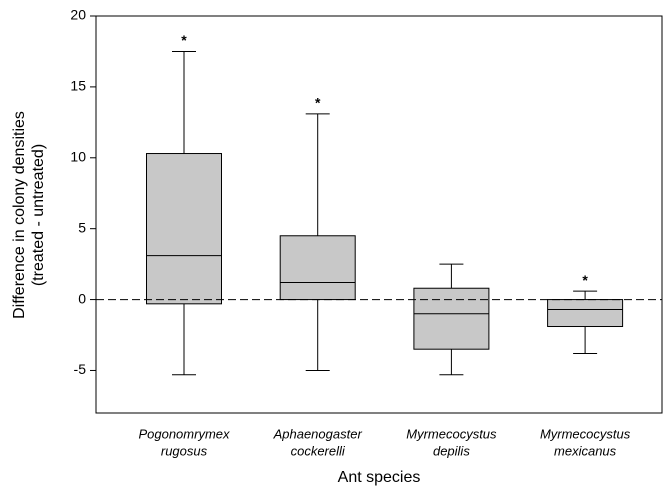 Image resolution: width=664 pixels, height=489 pixels. I want to click on x-tick-label: mexicanus, so click(585, 450).